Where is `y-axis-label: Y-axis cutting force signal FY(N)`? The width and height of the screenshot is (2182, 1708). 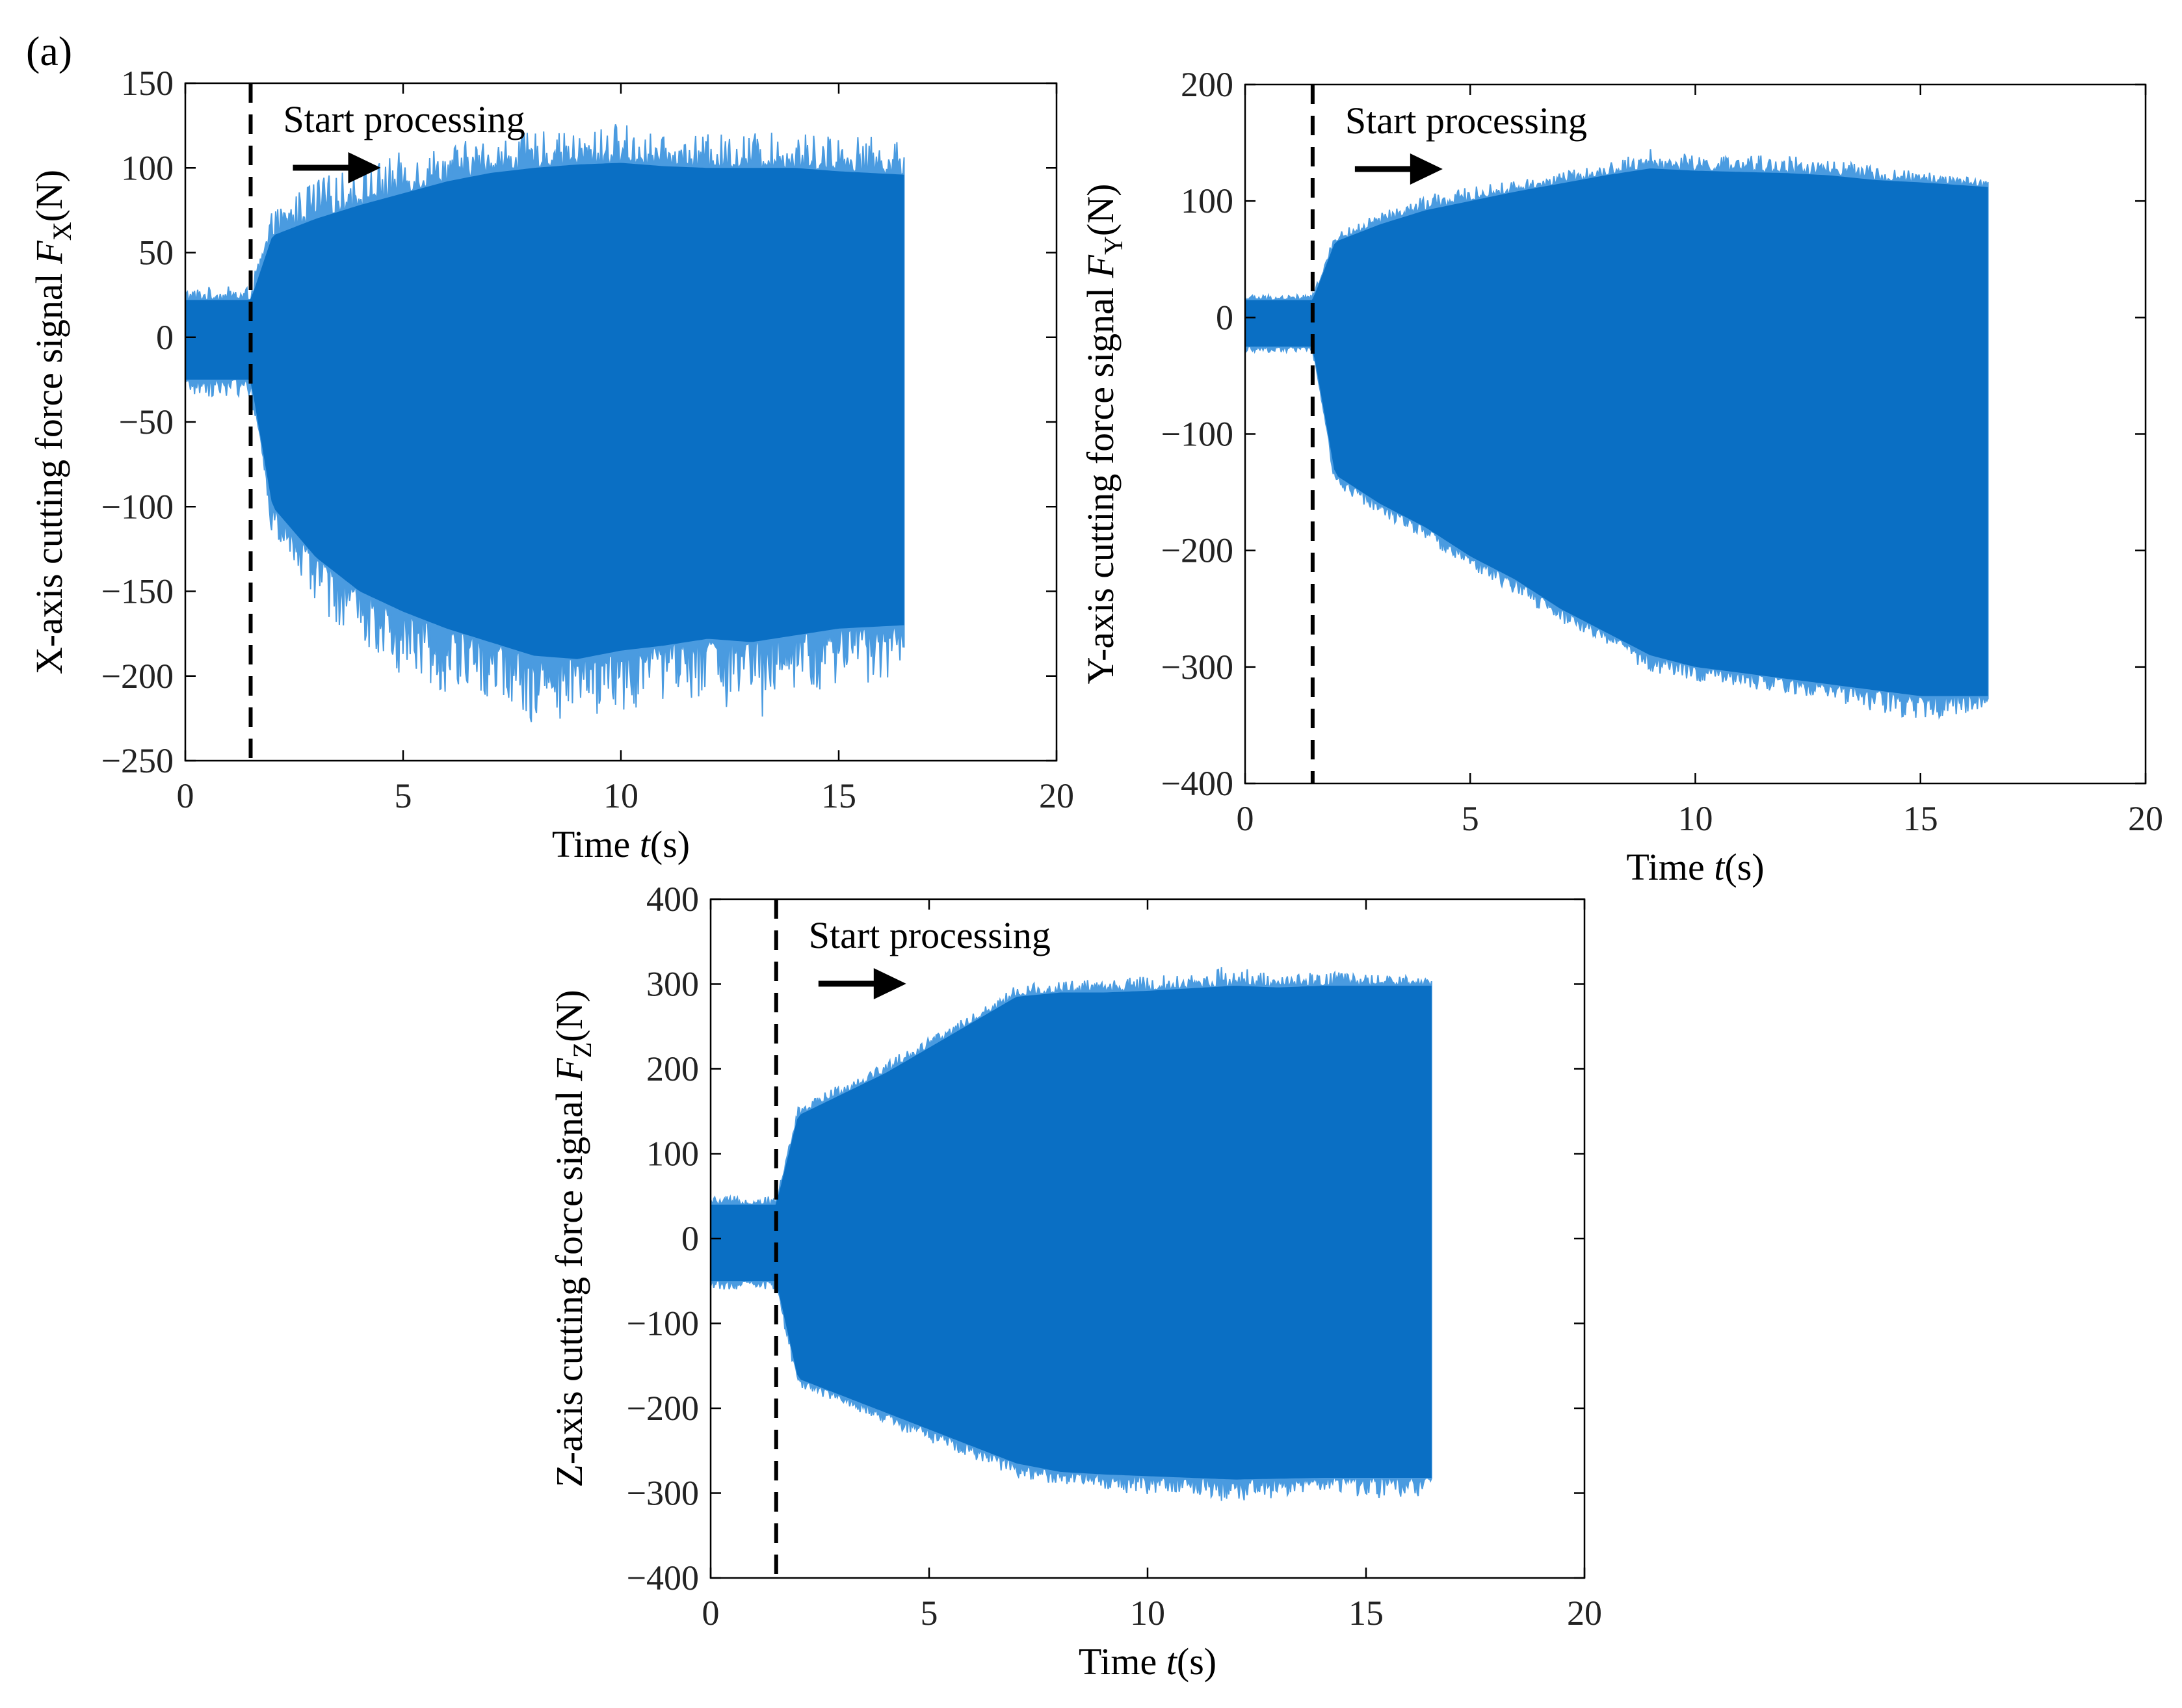
y-axis-label: Y-axis cutting force signal FY(N) is located at coordinates (1103, 434).